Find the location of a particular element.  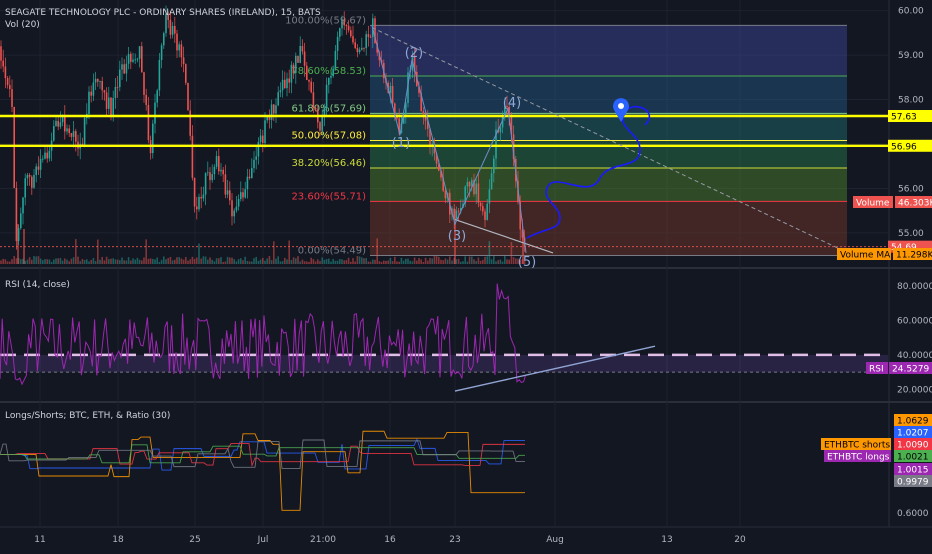

price-tick-label: 55.00 is located at coordinates (911, 234).